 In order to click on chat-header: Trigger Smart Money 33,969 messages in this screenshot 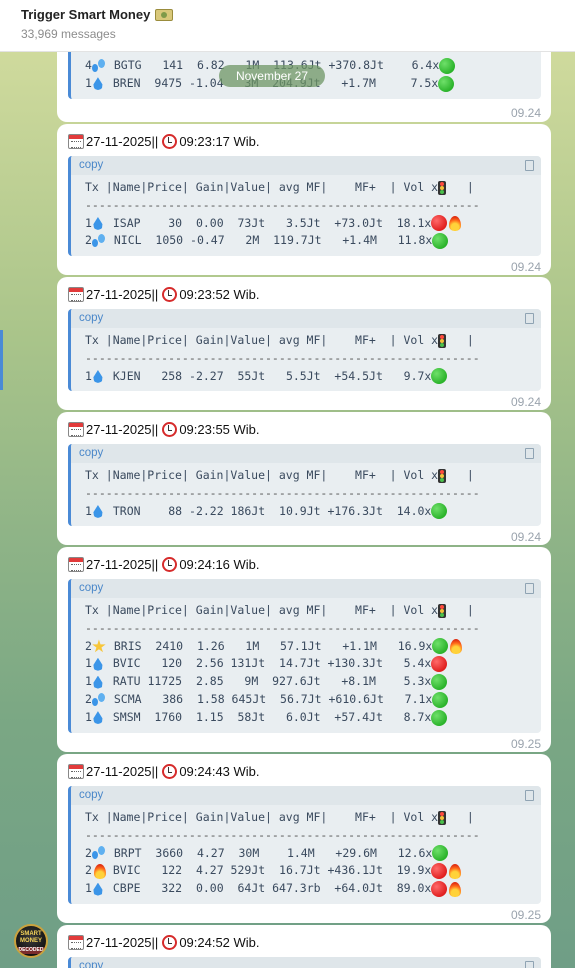, I will do `click(287, 26)`.